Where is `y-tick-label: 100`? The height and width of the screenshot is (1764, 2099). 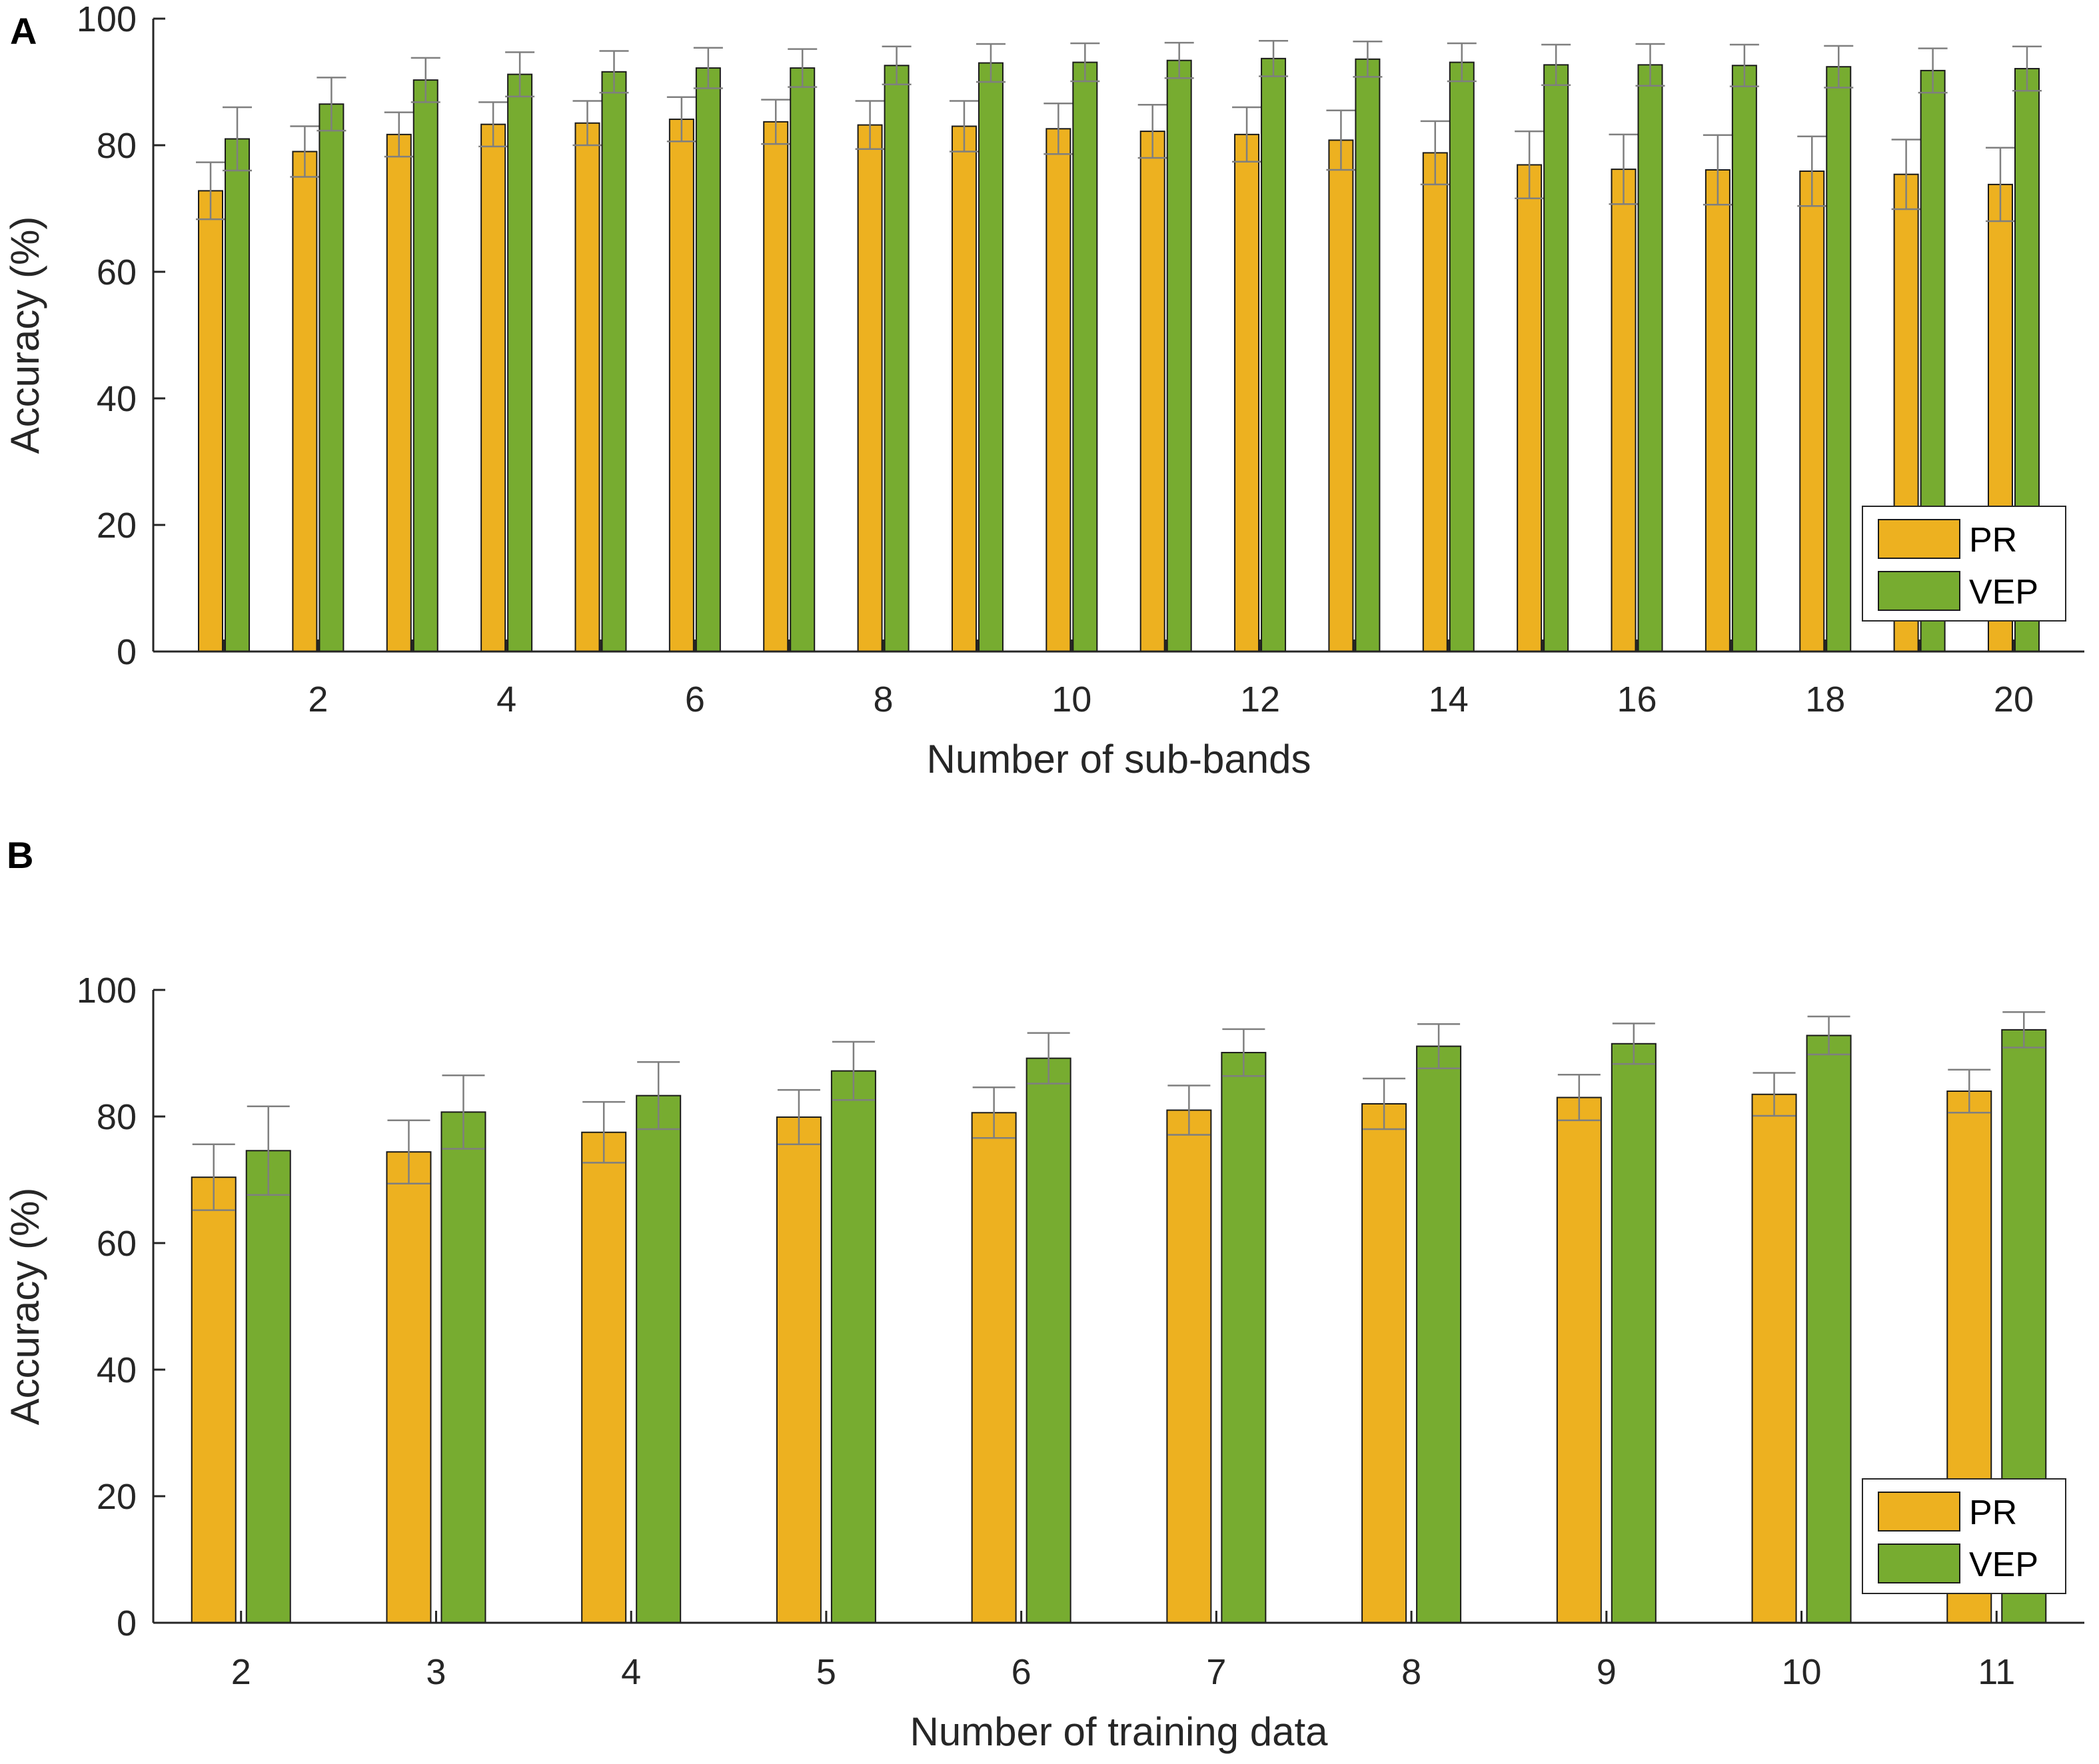 y-tick-label: 100 is located at coordinates (107, 19).